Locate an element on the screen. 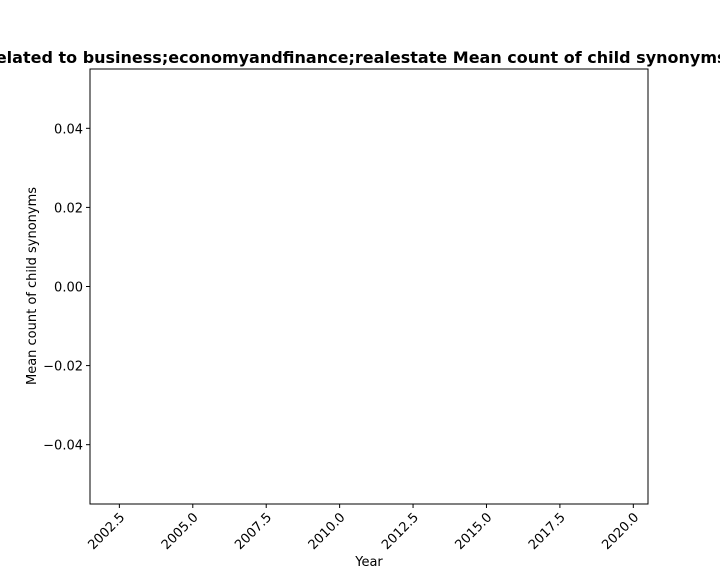  x-tick-label: 2007.5 is located at coordinates (253, 531).